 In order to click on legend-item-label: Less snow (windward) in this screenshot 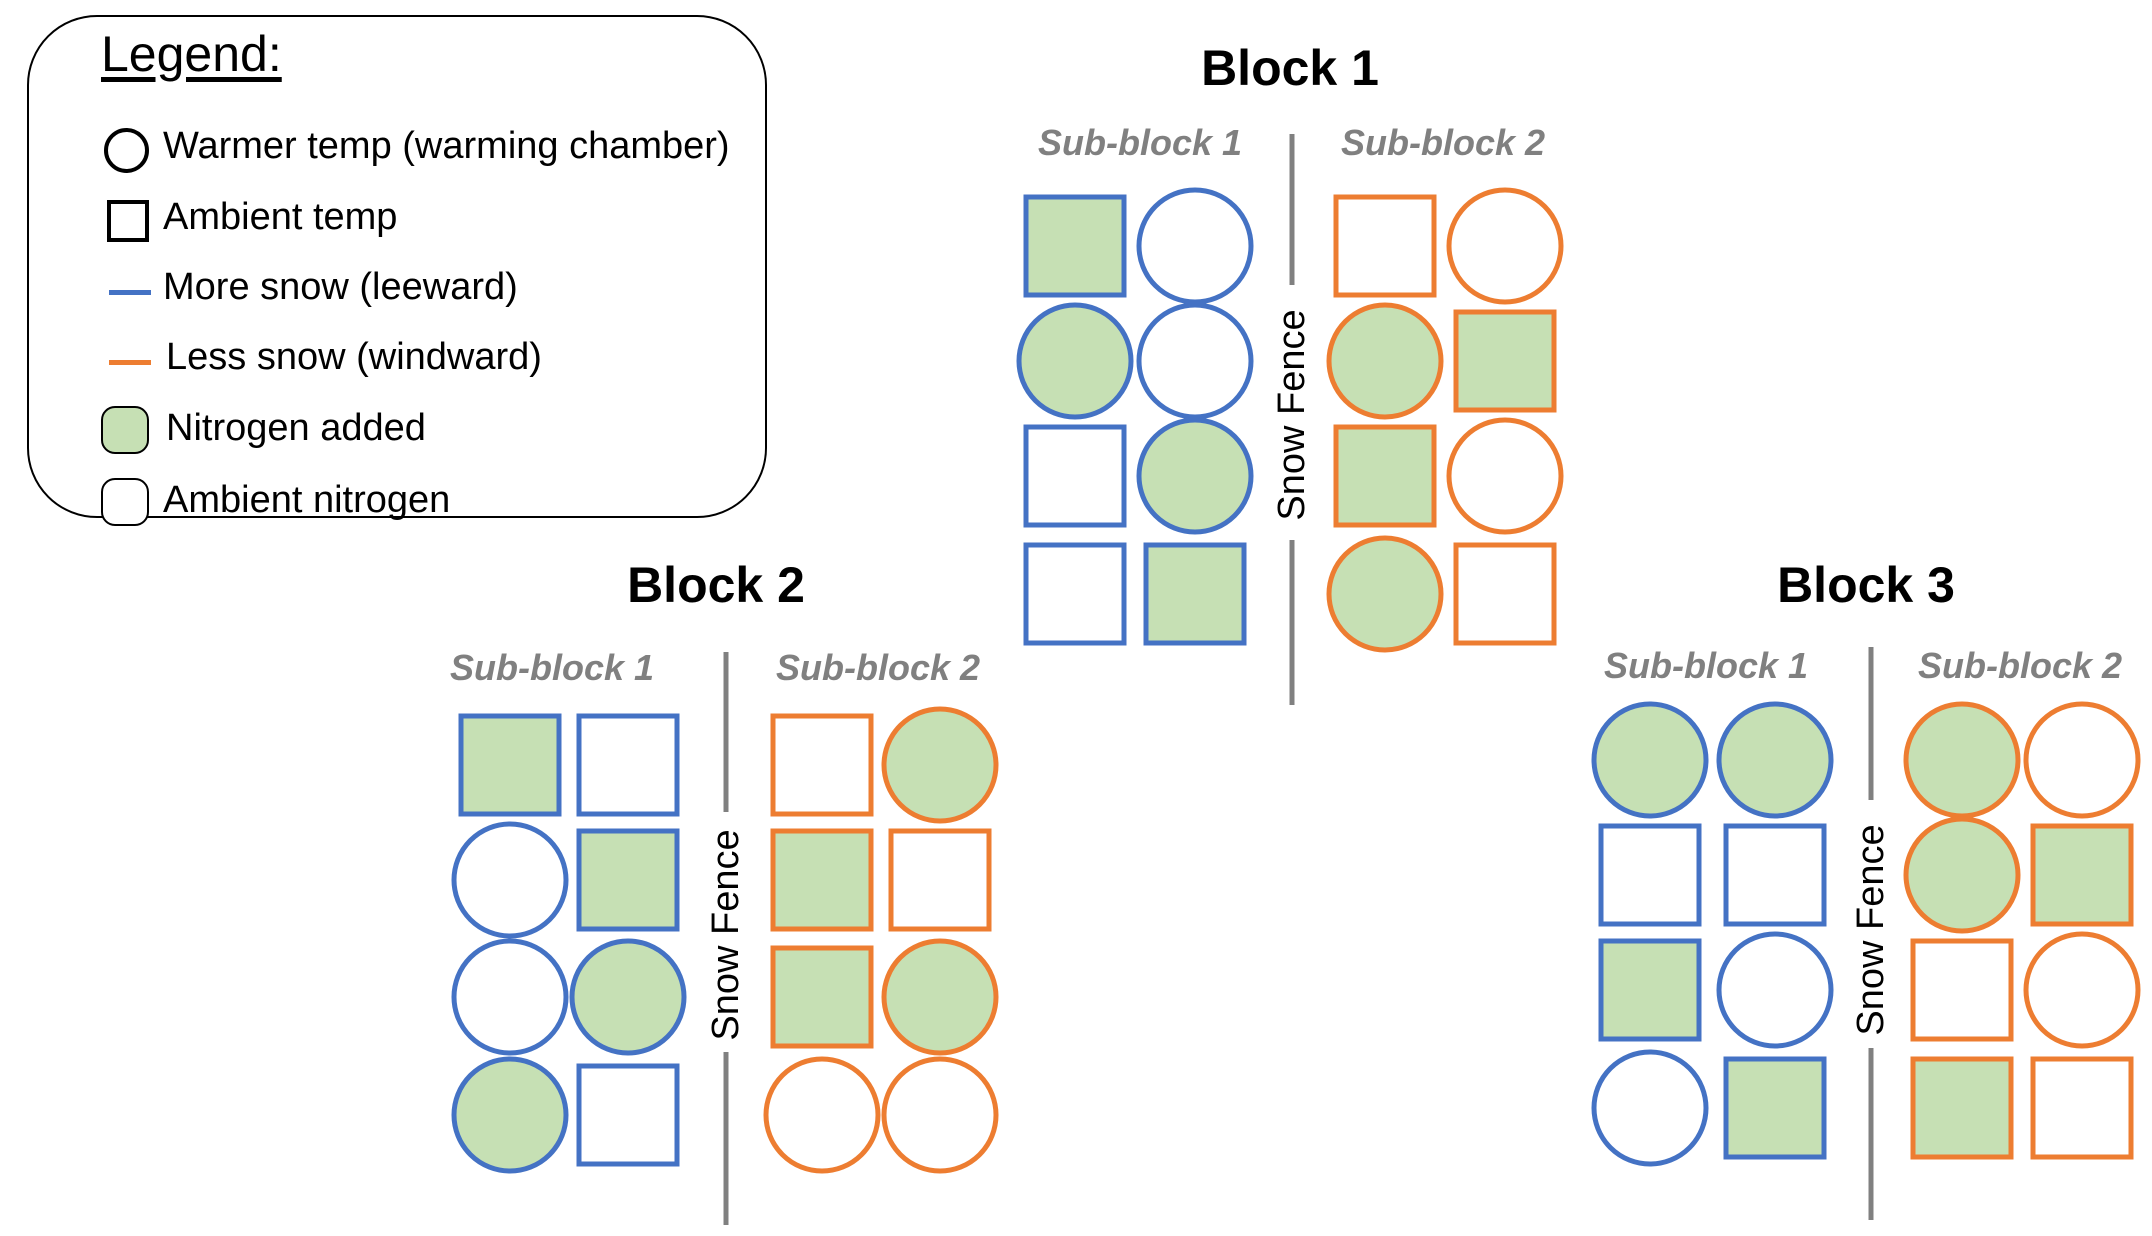, I will do `click(354, 357)`.